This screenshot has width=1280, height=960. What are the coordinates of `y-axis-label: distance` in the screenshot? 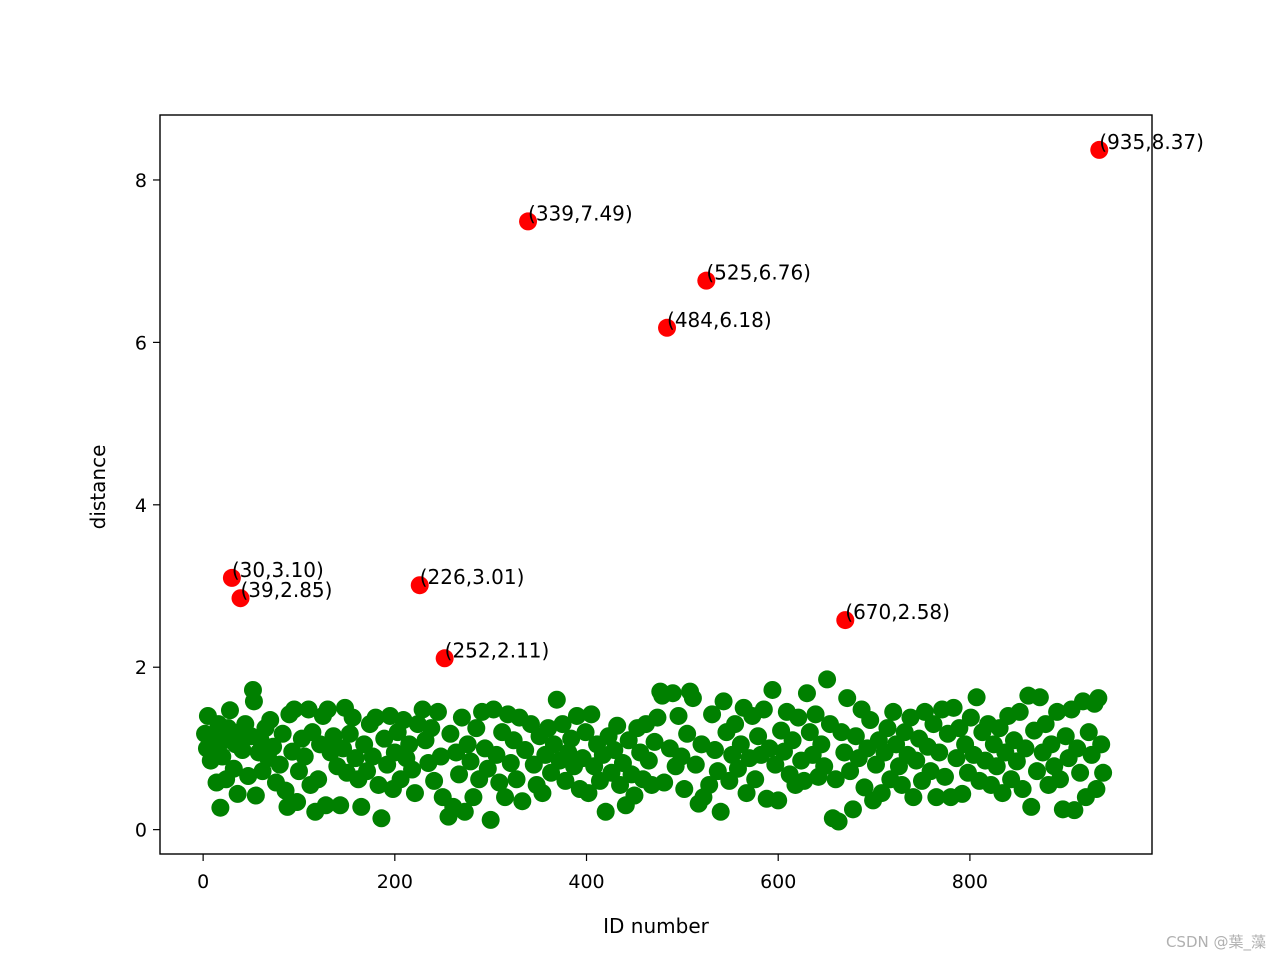 It's located at (98, 487).